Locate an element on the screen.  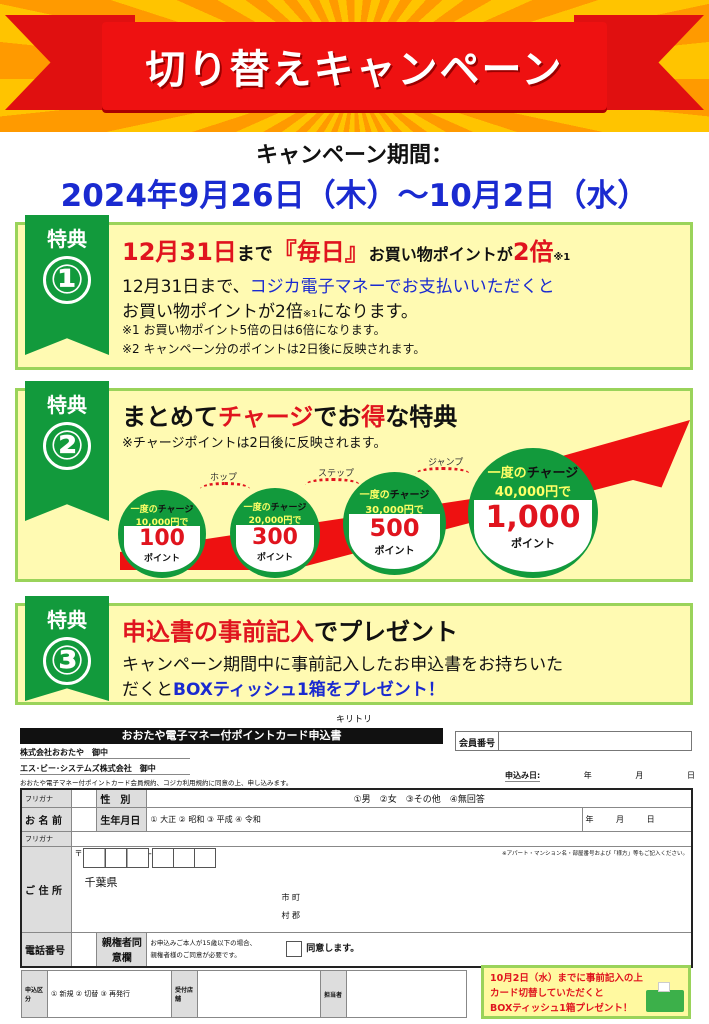
perk2-badge: 特典 ② is located at coordinates (67, 451).